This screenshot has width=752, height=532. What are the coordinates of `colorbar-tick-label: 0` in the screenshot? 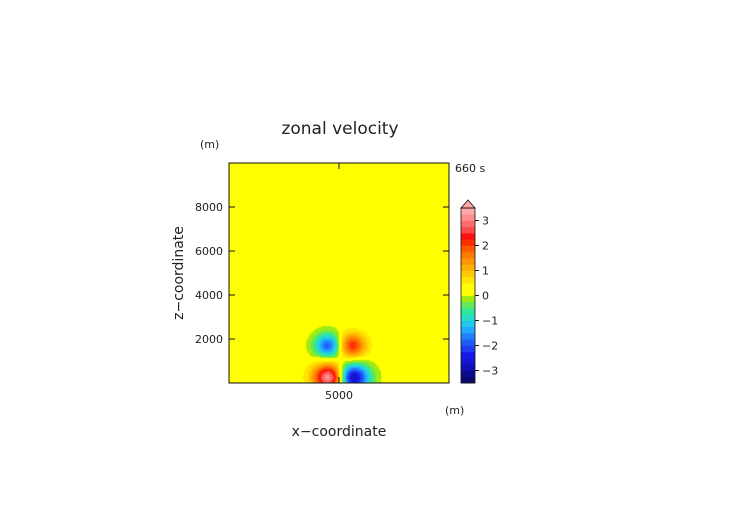 It's located at (485, 296).